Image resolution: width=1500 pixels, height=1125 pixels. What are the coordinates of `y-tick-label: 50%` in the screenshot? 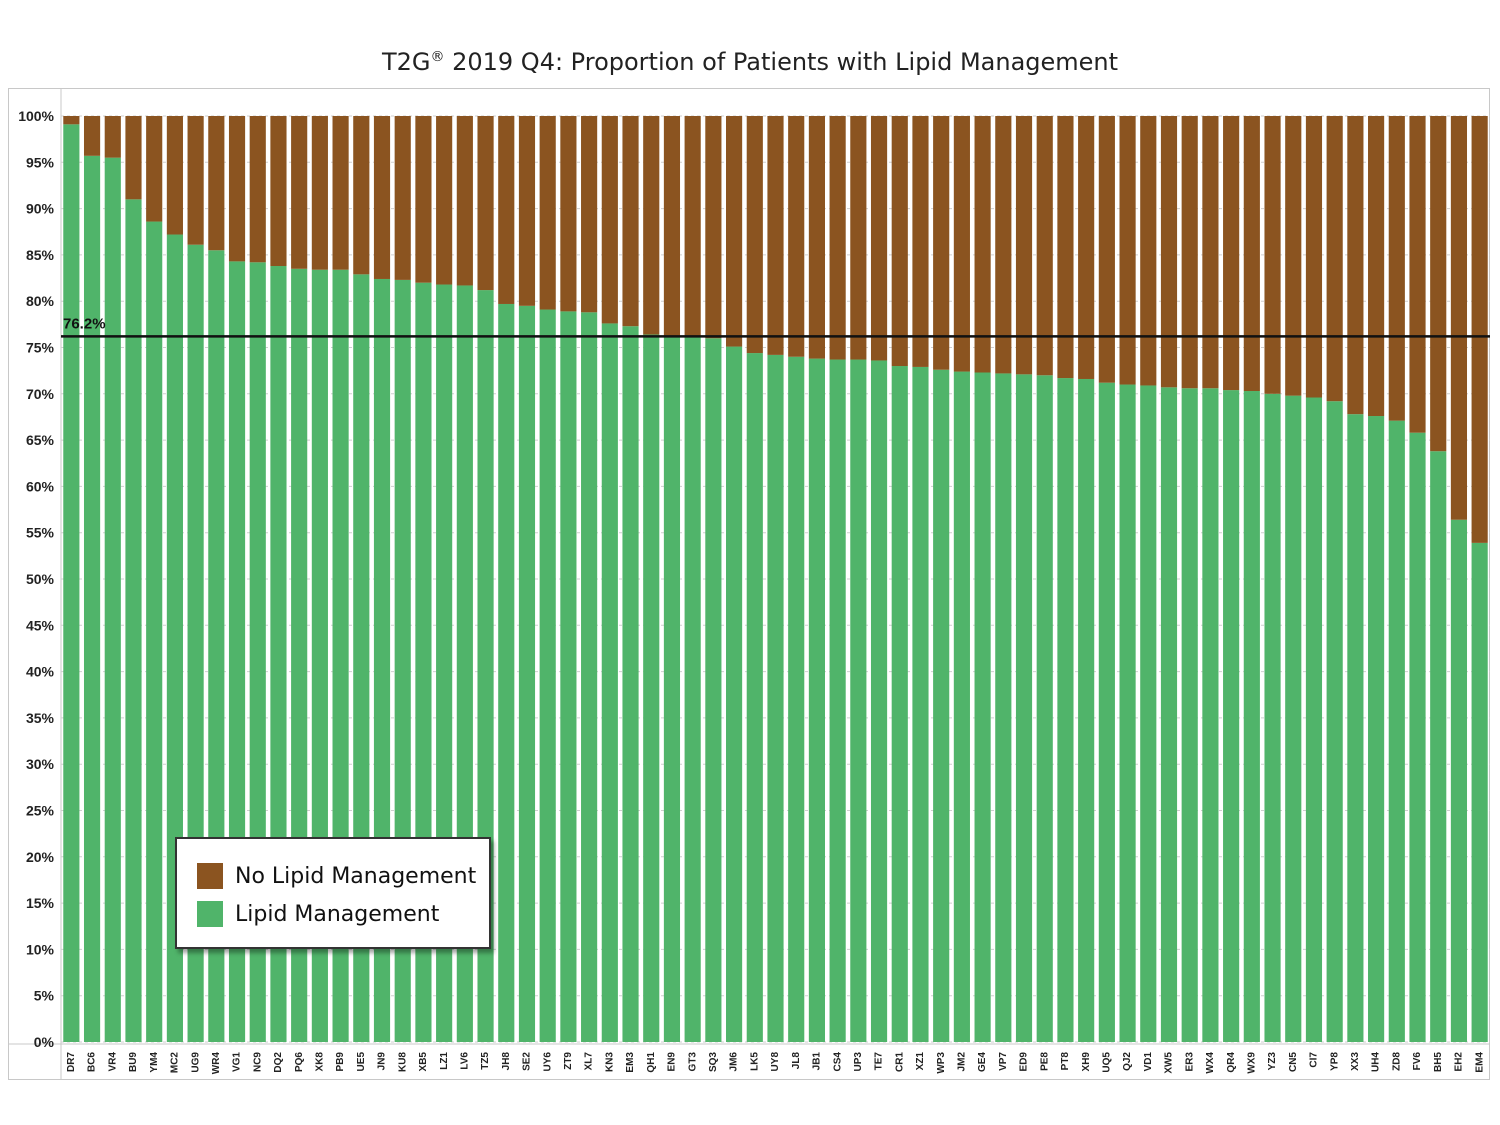 It's located at (40, 579).